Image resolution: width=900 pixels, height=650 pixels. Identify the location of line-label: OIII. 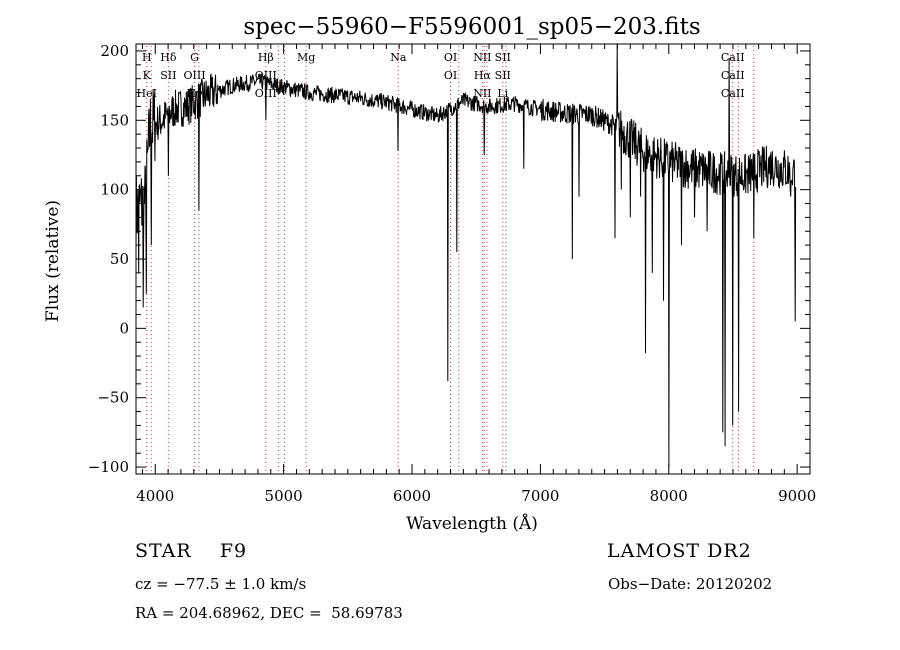
(195, 75).